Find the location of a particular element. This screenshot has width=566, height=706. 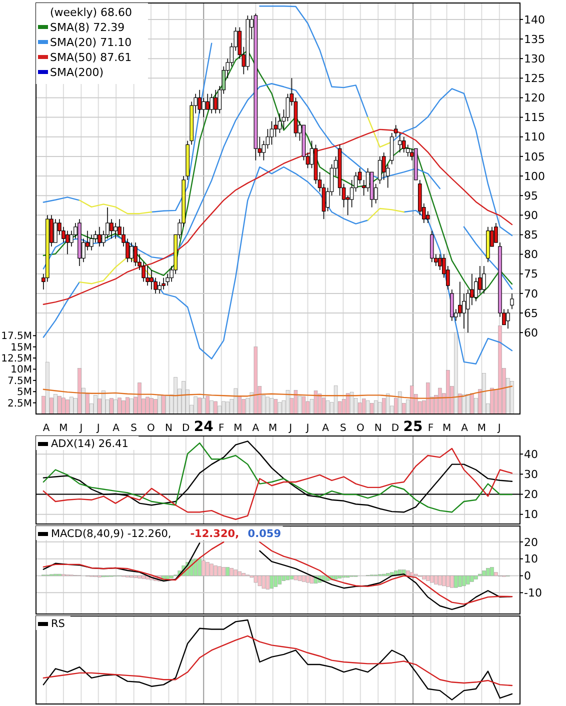

y2-tick-label: 17.5M is located at coordinates (16, 336).